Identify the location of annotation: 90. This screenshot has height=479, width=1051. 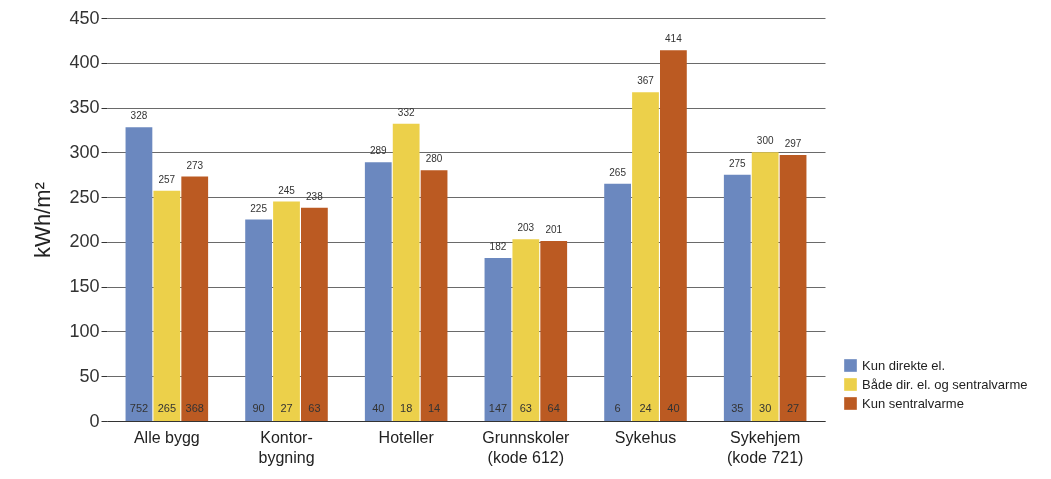
(258, 408).